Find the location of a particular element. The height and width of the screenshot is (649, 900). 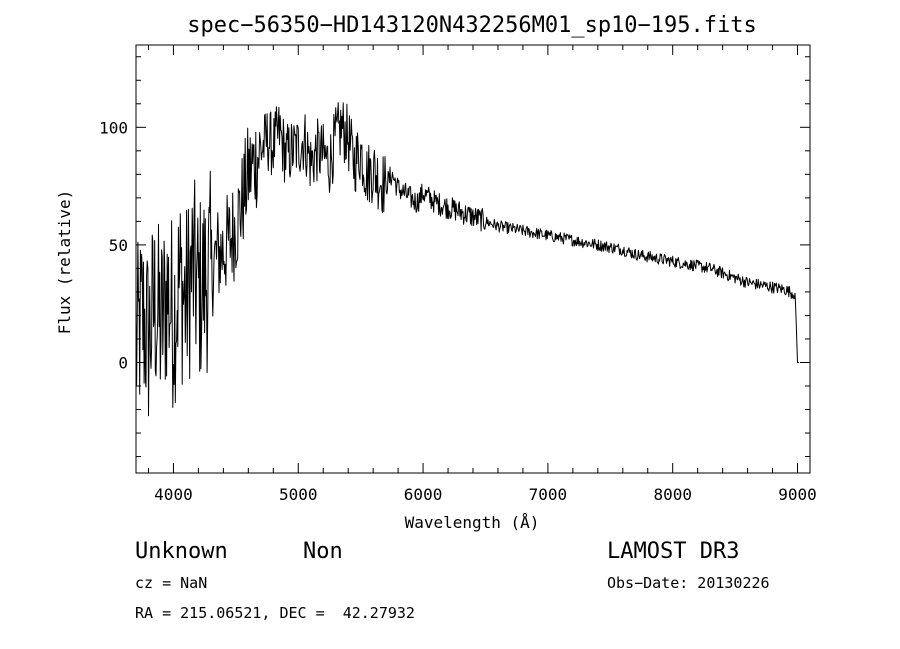

y-axis-label: Flux (relative) is located at coordinates (64, 262).